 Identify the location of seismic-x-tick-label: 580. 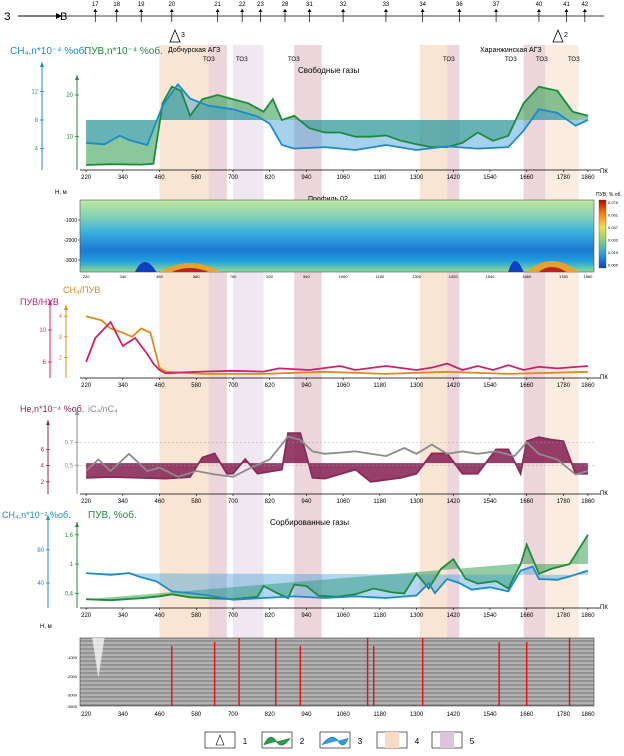
(196, 715).